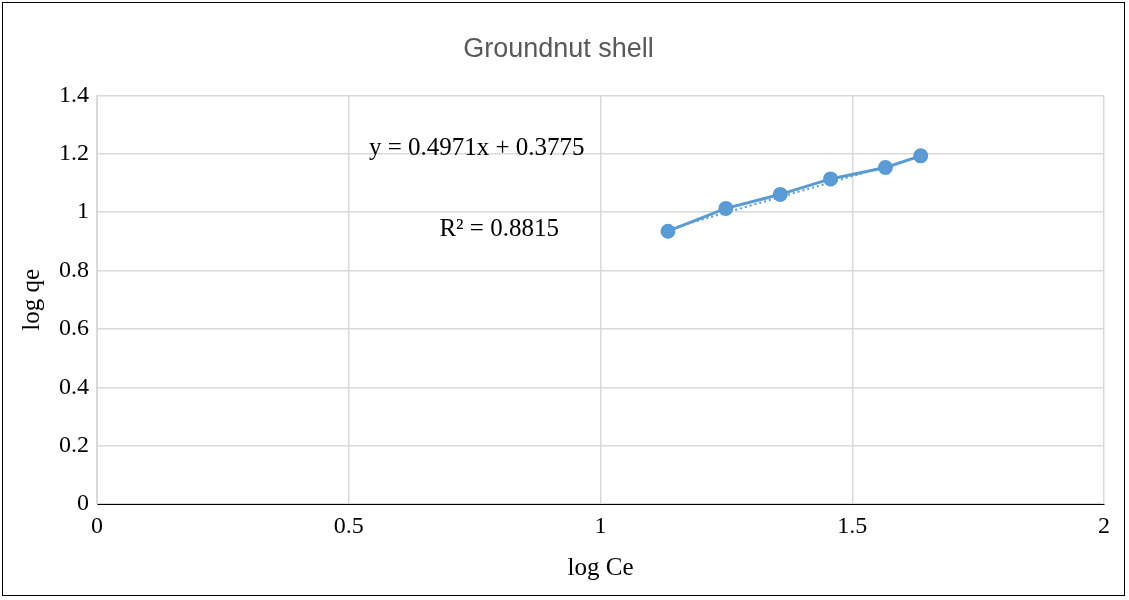 This screenshot has height=600, width=1129. I want to click on x-axis-title: log Ce, so click(600, 566).